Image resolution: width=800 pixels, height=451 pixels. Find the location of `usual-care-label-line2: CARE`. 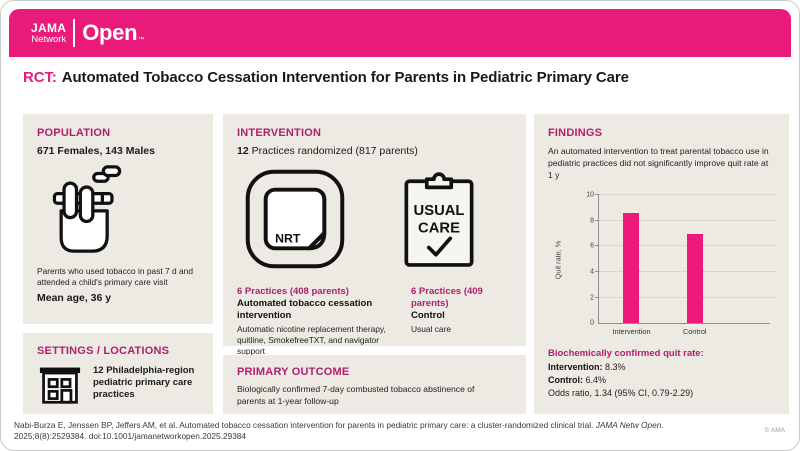

usual-care-label-line2: CARE is located at coordinates (439, 228).